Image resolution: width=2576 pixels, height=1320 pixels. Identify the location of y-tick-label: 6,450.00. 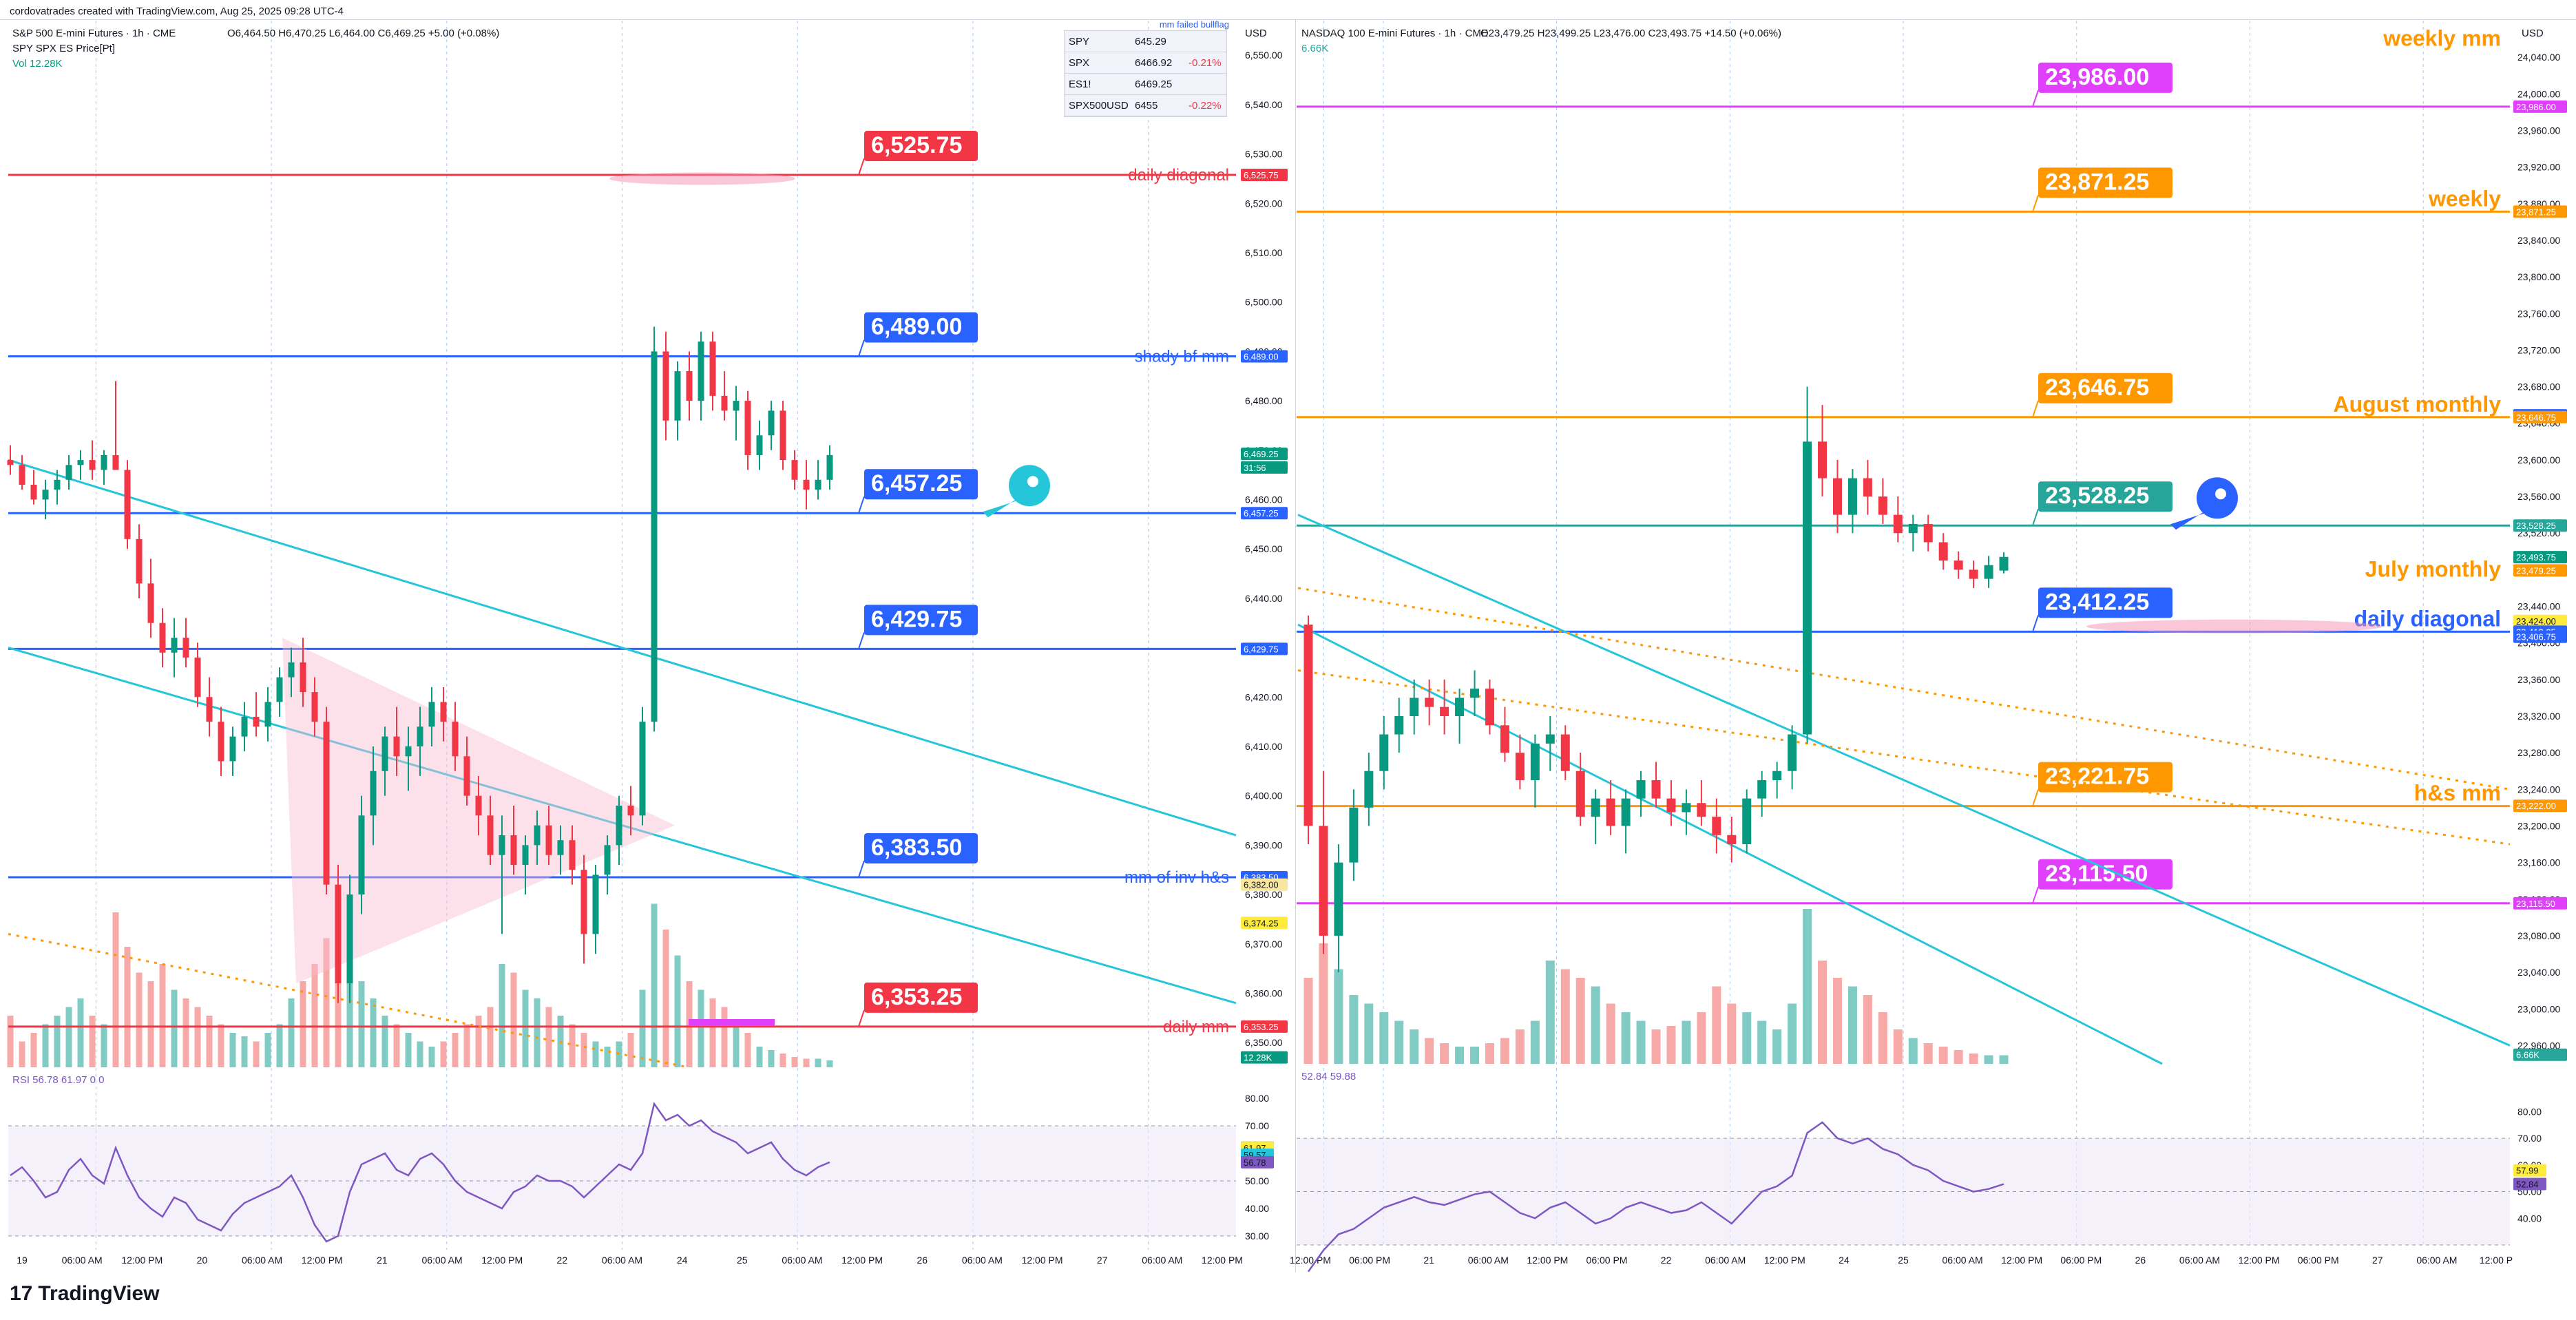
(1264, 548).